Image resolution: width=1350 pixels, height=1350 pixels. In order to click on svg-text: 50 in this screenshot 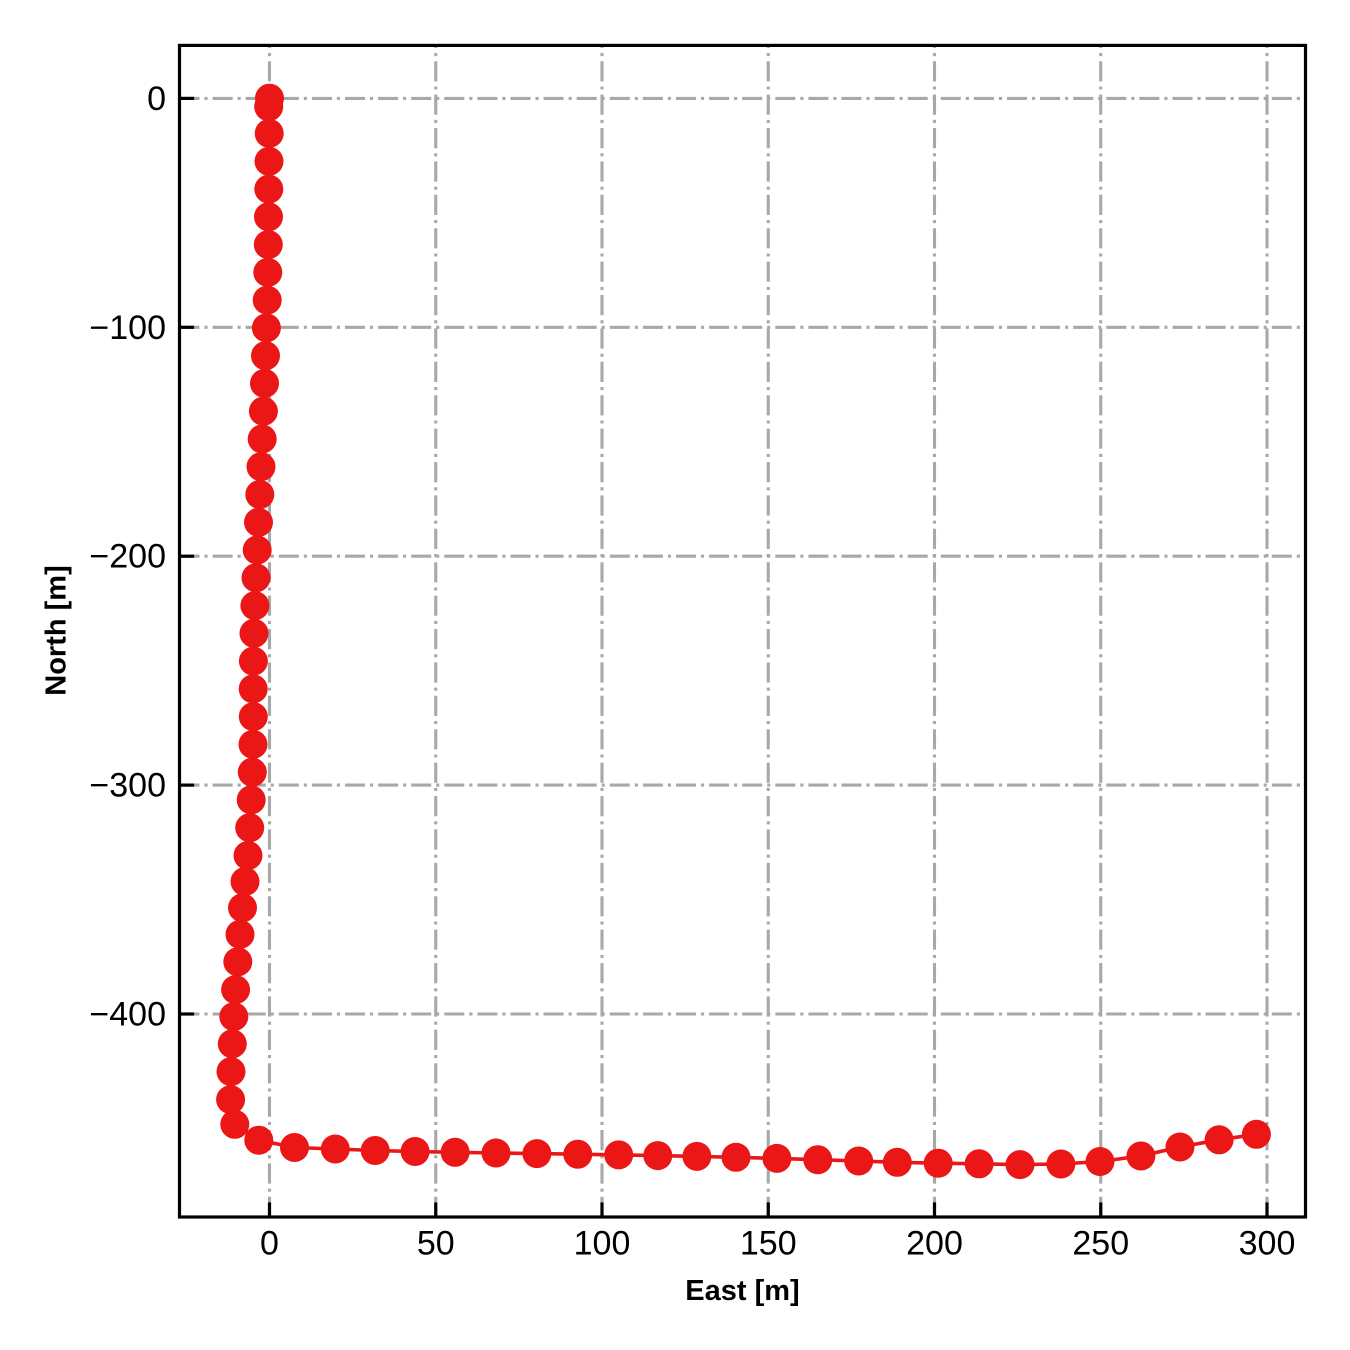, I will do `click(436, 1244)`.